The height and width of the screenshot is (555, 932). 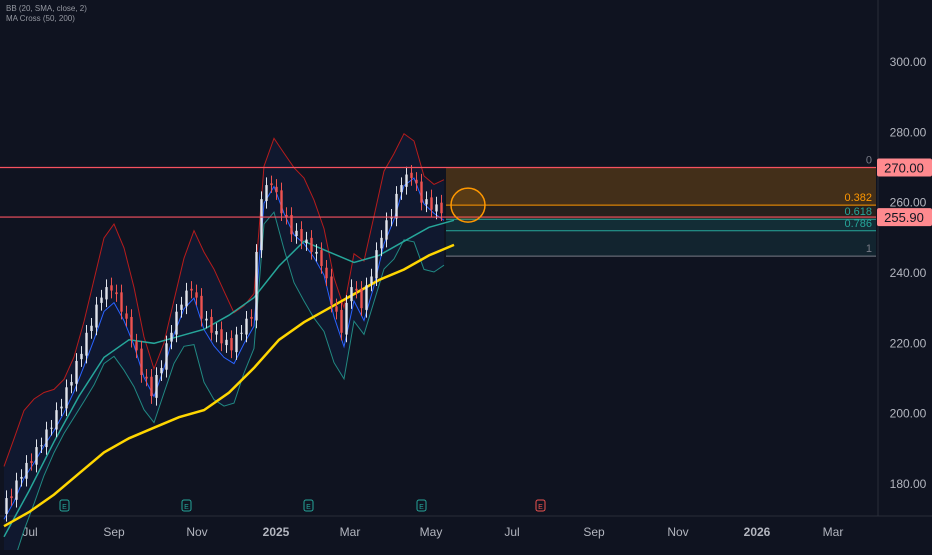 I want to click on x-tick-label: 2026, so click(x=757, y=532).